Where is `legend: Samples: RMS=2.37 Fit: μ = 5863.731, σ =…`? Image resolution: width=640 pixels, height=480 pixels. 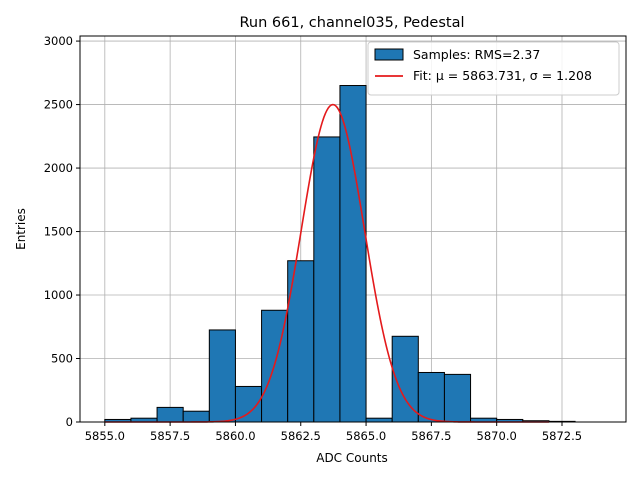
legend: Samples: RMS=2.37 Fit: μ = 5863.731, σ =… is located at coordinates (493, 68).